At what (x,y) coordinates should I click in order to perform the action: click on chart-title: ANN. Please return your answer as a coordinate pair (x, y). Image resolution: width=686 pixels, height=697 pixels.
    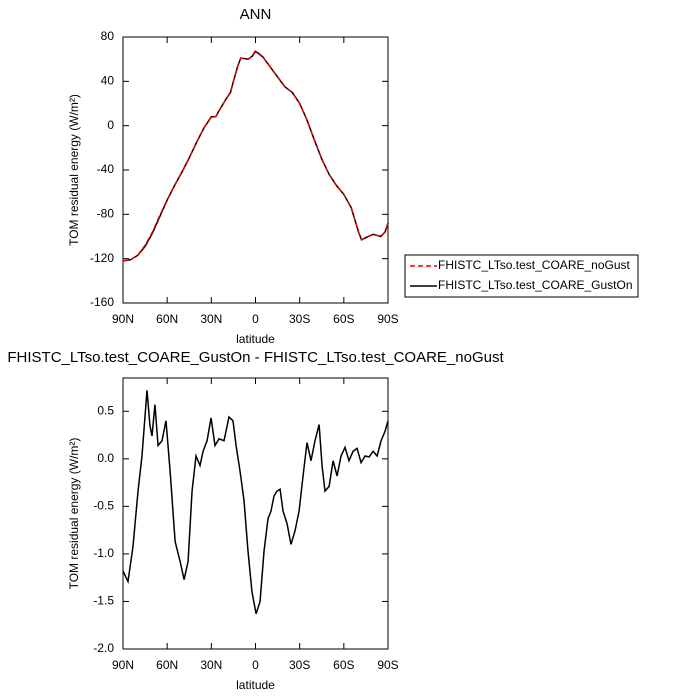
    Looking at the image, I should click on (256, 14).